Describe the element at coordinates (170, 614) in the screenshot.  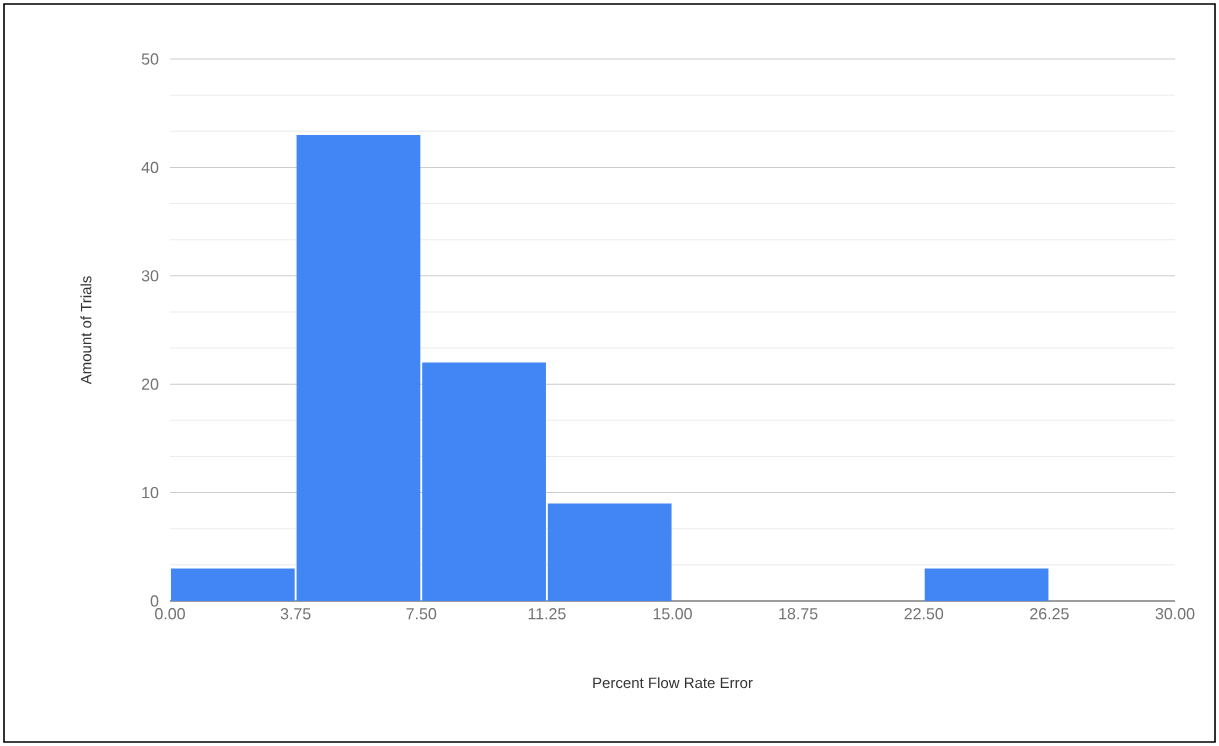
I see `x-tick-label: 0.00` at that location.